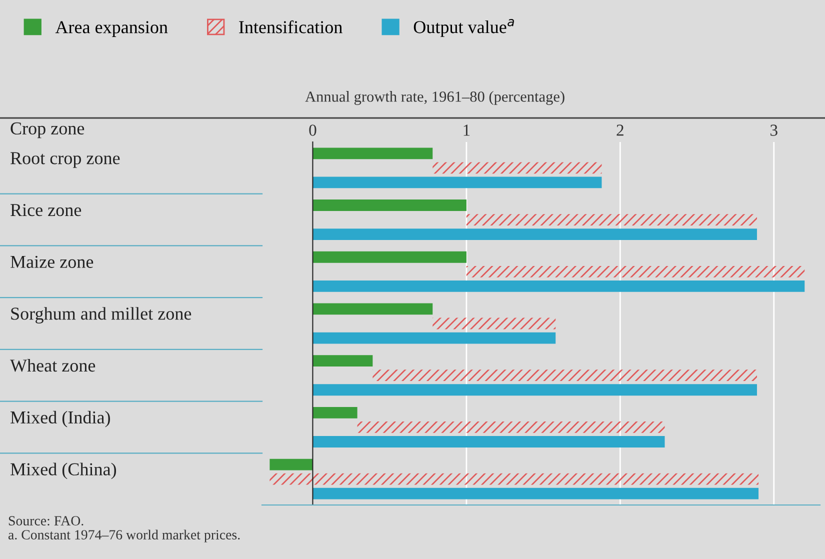 This screenshot has width=825, height=559. I want to click on y-tick-label: Wheat zone, so click(53, 365).